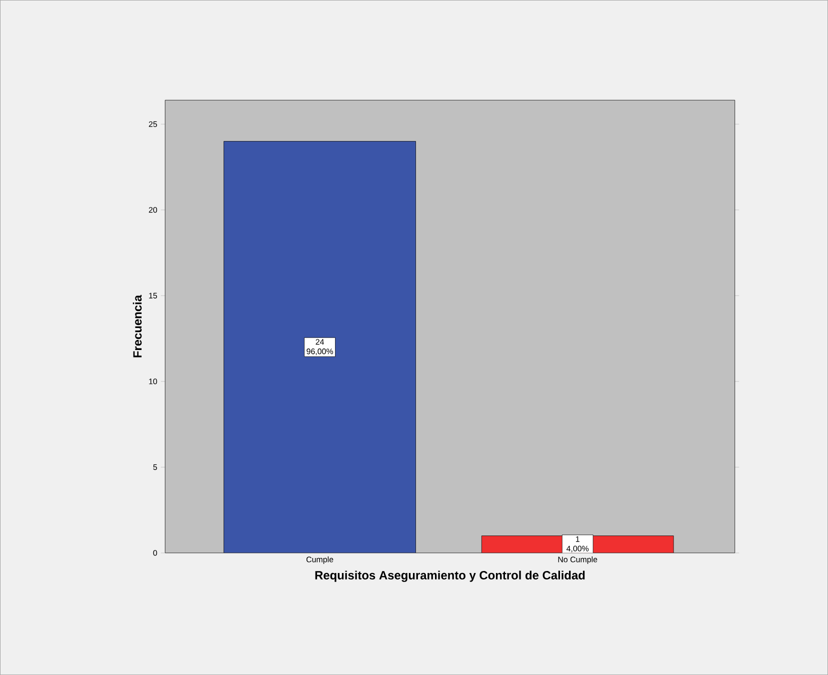  What do you see at coordinates (450, 576) in the screenshot?
I see `x-axis-title: Requisitos Aseguramiento y Control de Calidad` at bounding box center [450, 576].